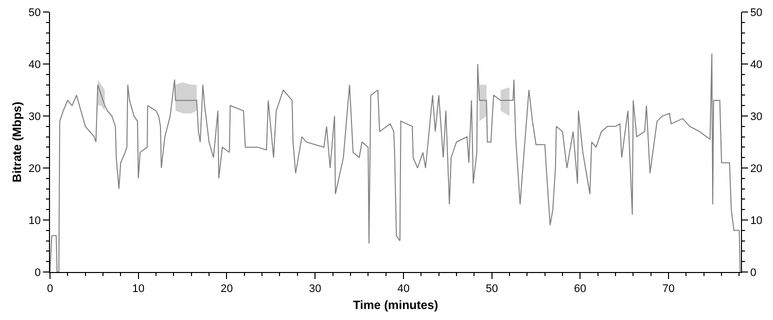 Image resolution: width=773 pixels, height=320 pixels. Describe the element at coordinates (753, 272) in the screenshot. I see `y2-tick-label: 0` at that location.